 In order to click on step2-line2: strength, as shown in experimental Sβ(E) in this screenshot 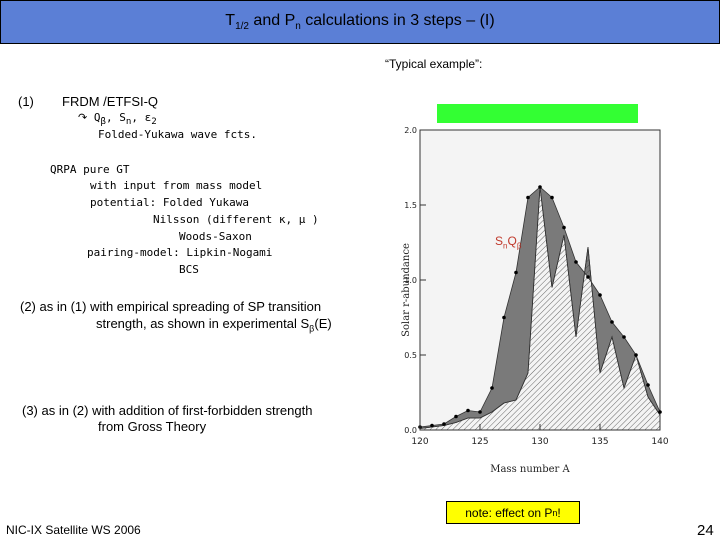, I will do `click(214, 325)`.